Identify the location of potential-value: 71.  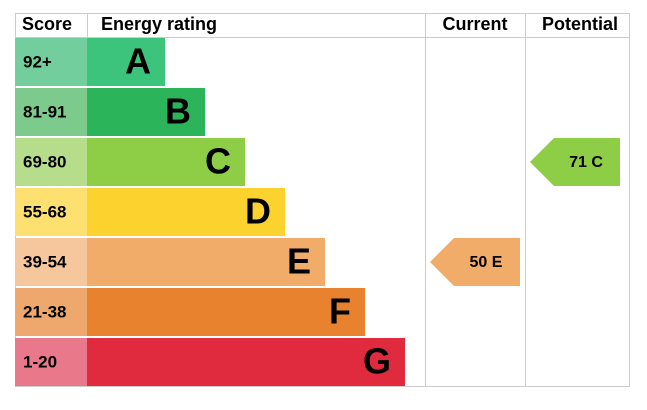
(578, 162).